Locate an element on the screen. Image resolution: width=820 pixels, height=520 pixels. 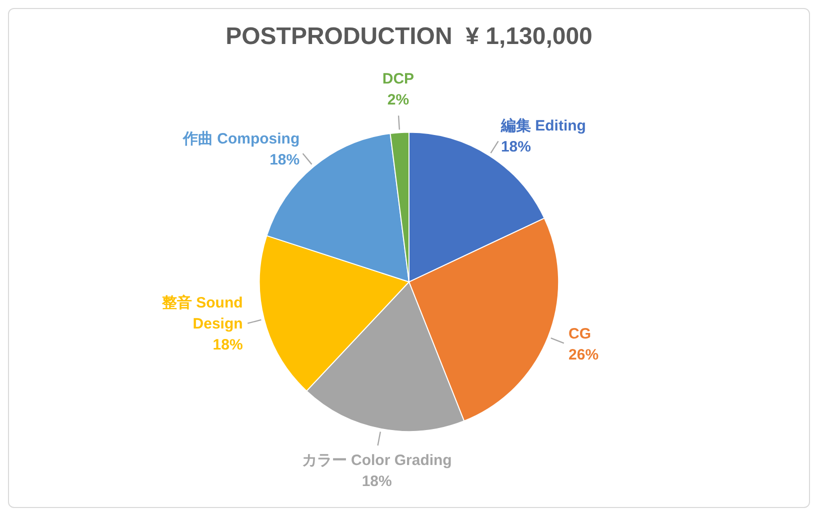
slice-label: DCP is located at coordinates (398, 79).